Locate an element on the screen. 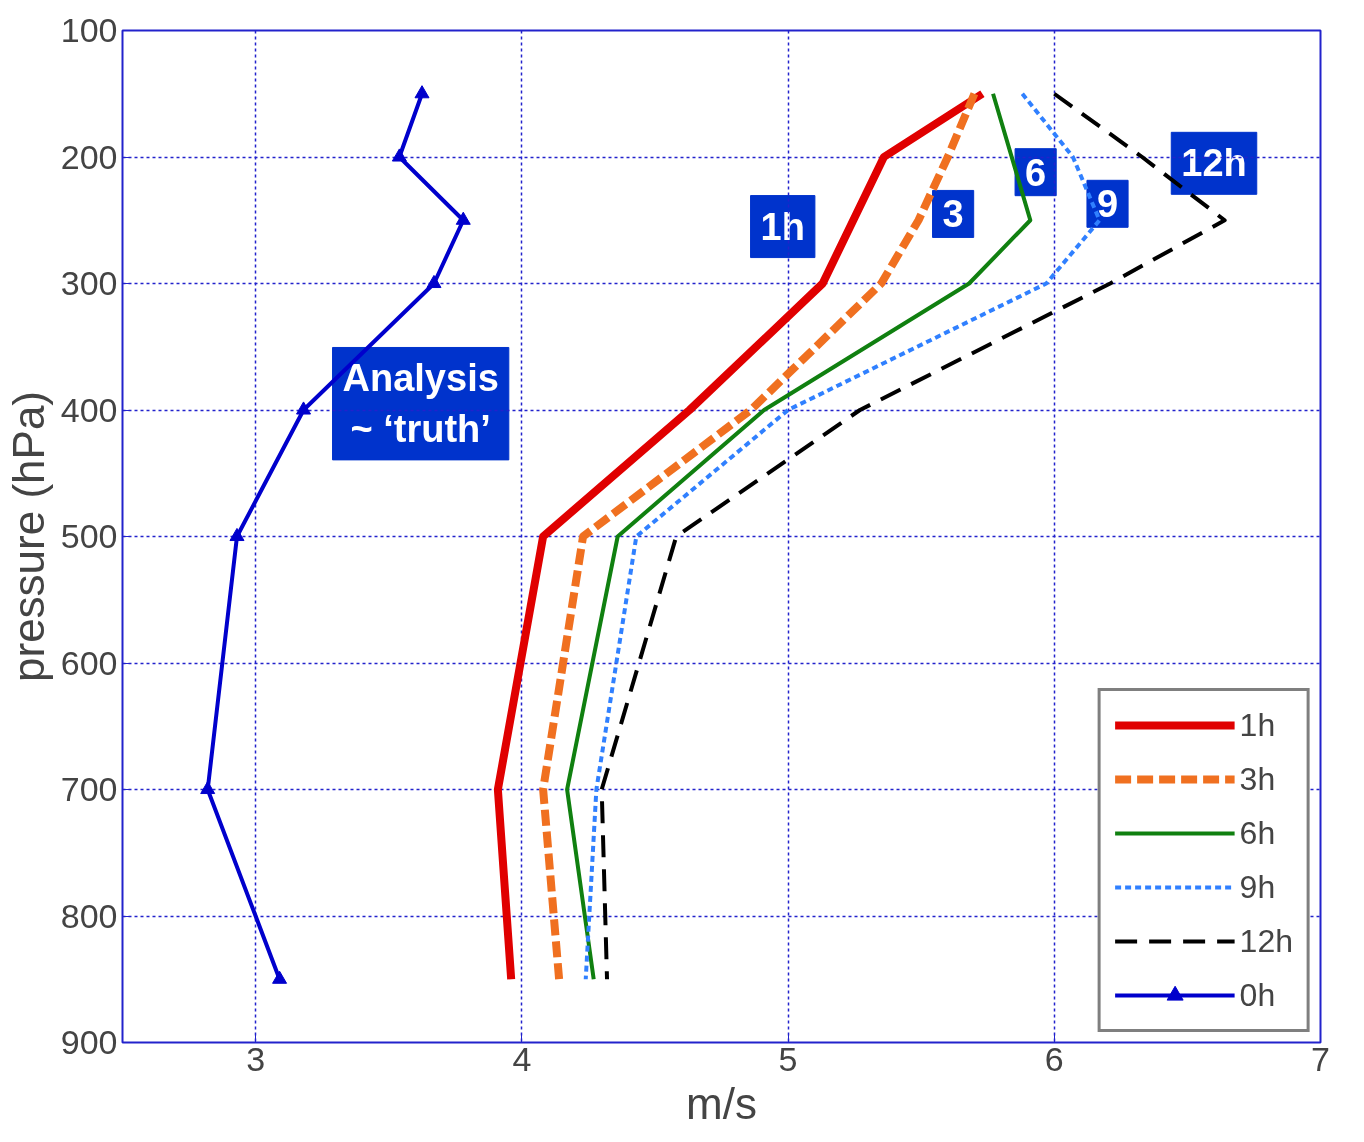  legend-label: 12h is located at coordinates (1266, 941).